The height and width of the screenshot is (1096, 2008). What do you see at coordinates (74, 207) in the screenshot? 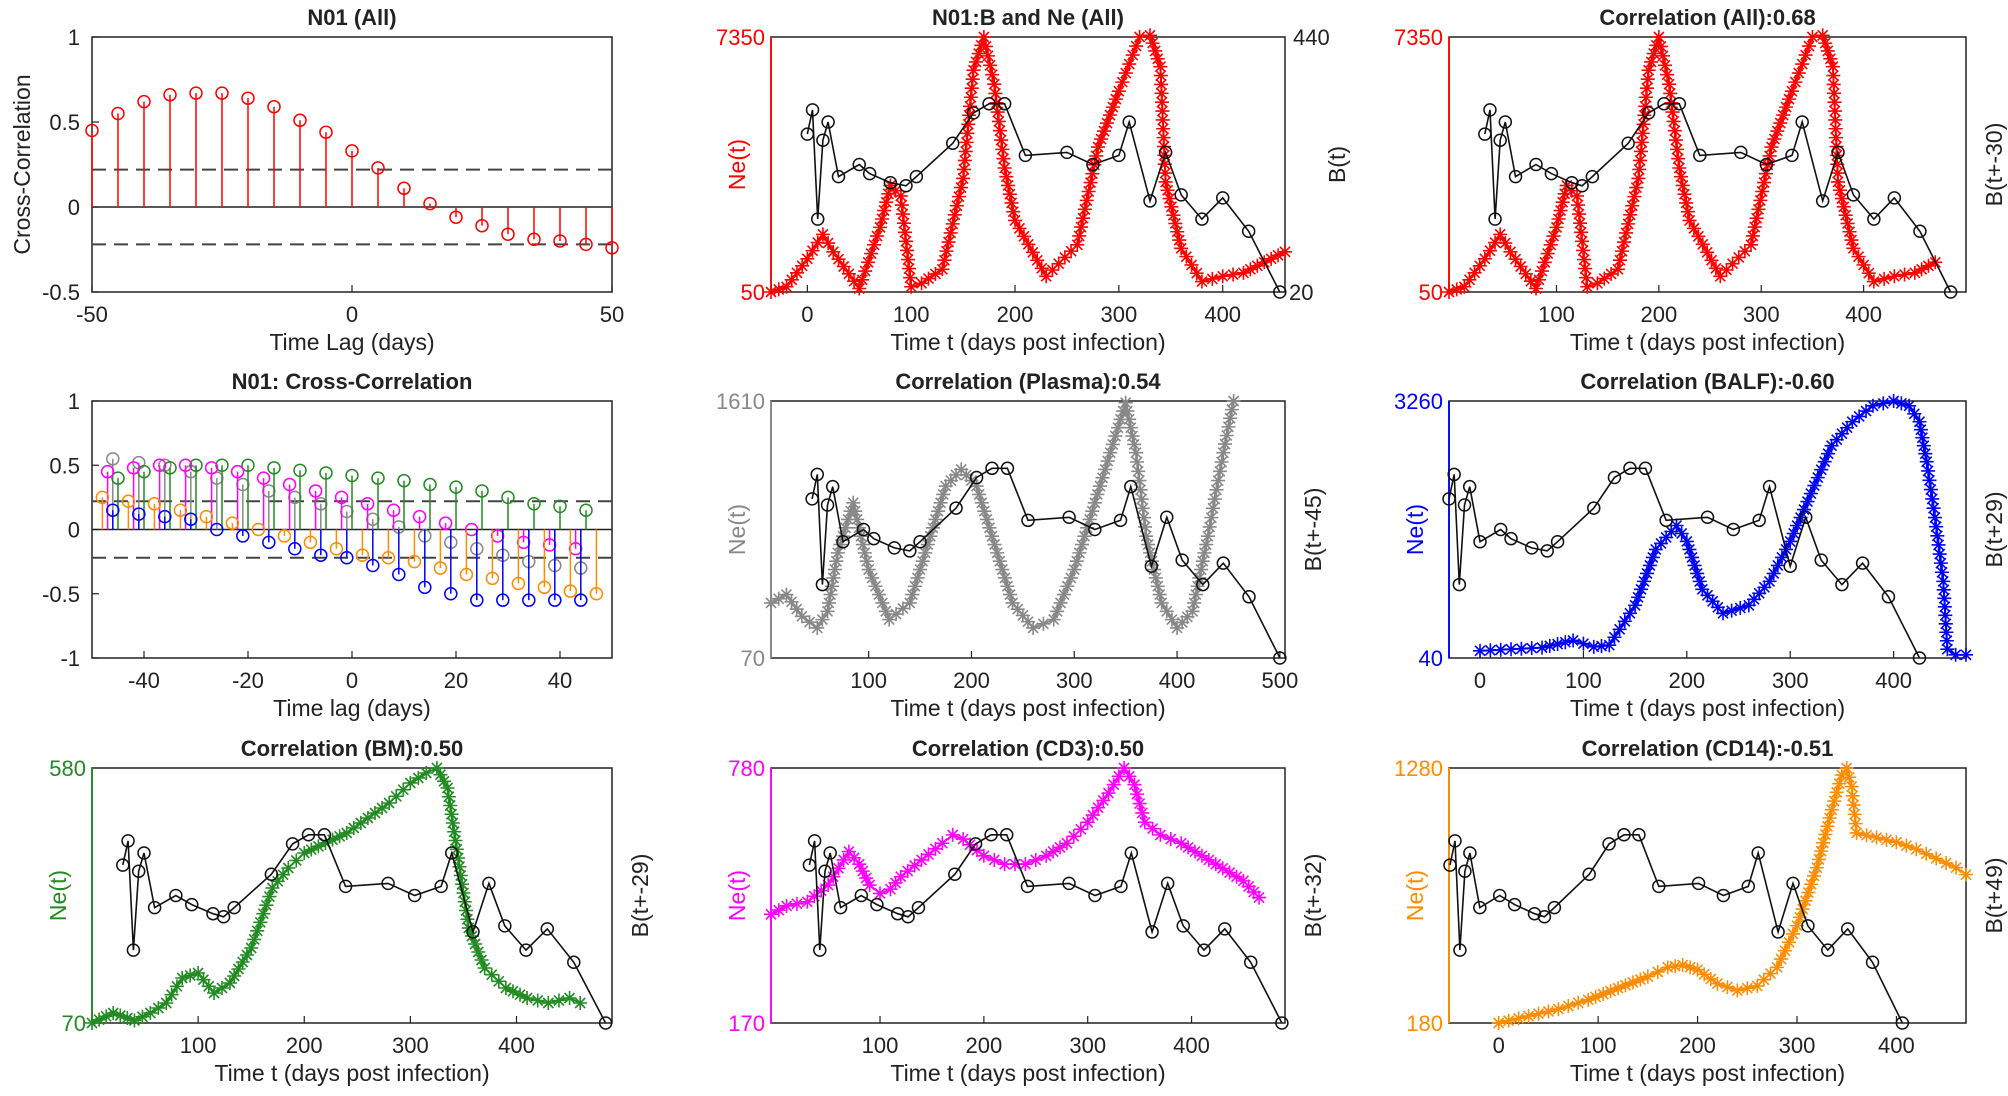
I see `y-tick-label: 0` at bounding box center [74, 207].